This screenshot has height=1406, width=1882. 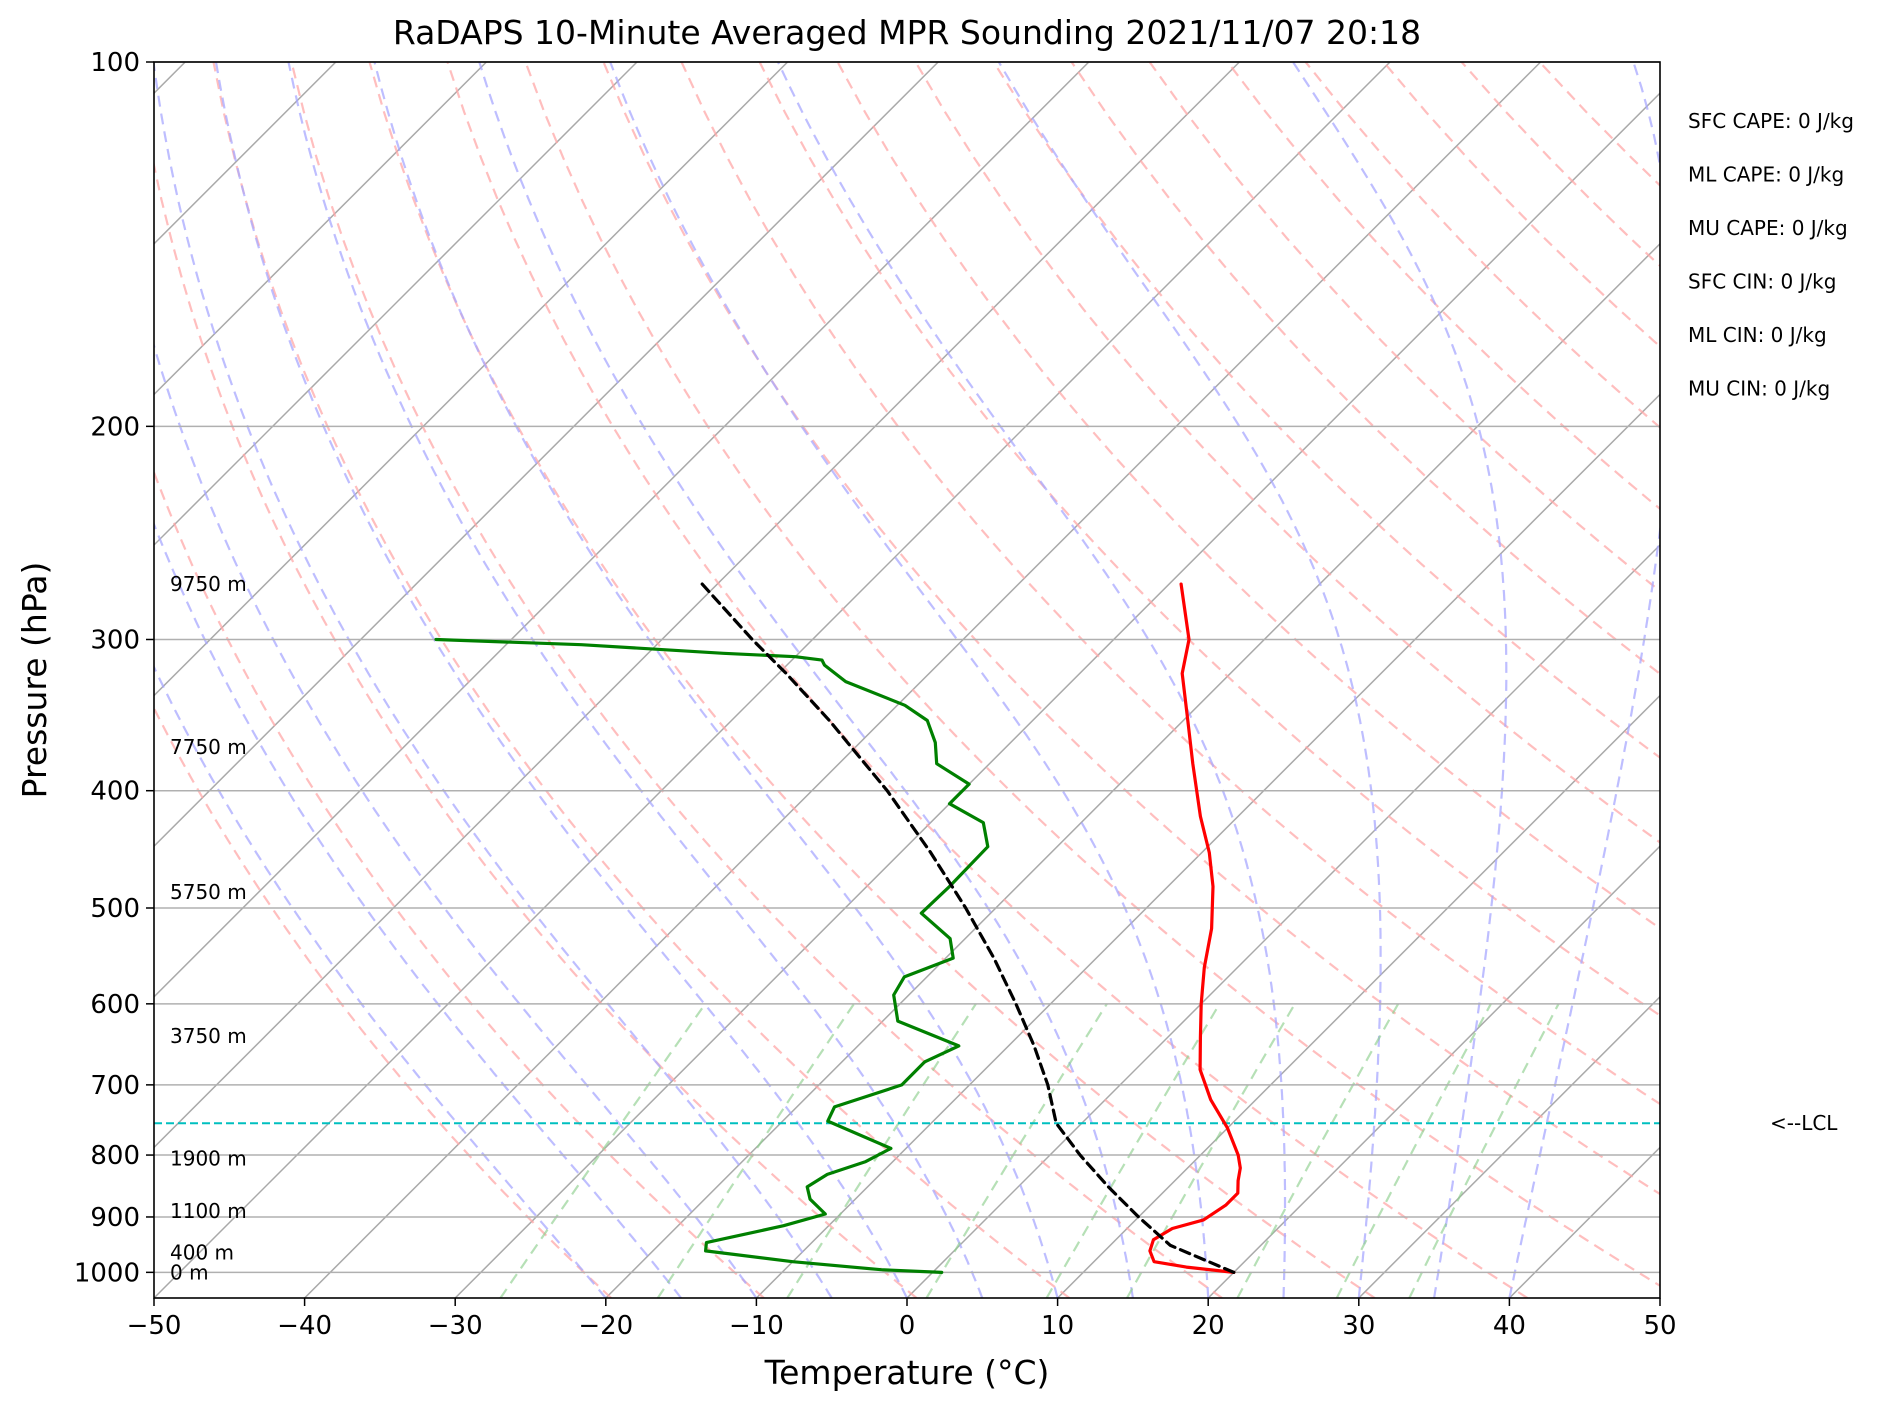 I want to click on x-tick-label: 50, so click(x=1659, y=1326).